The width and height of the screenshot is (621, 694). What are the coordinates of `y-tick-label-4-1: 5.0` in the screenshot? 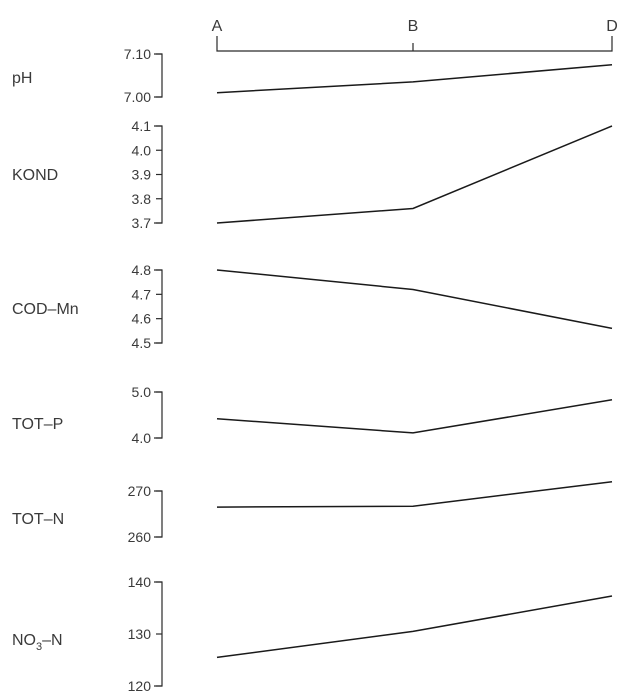 It's located at (142, 392).